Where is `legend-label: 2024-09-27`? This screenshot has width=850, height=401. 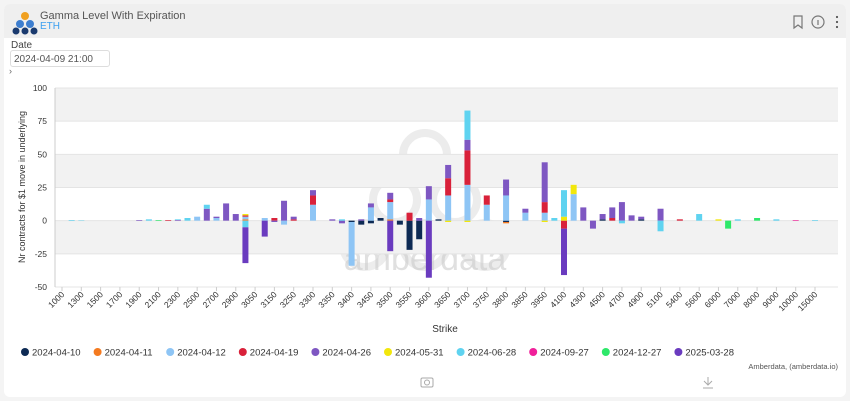 legend-label: 2024-09-27 is located at coordinates (564, 353).